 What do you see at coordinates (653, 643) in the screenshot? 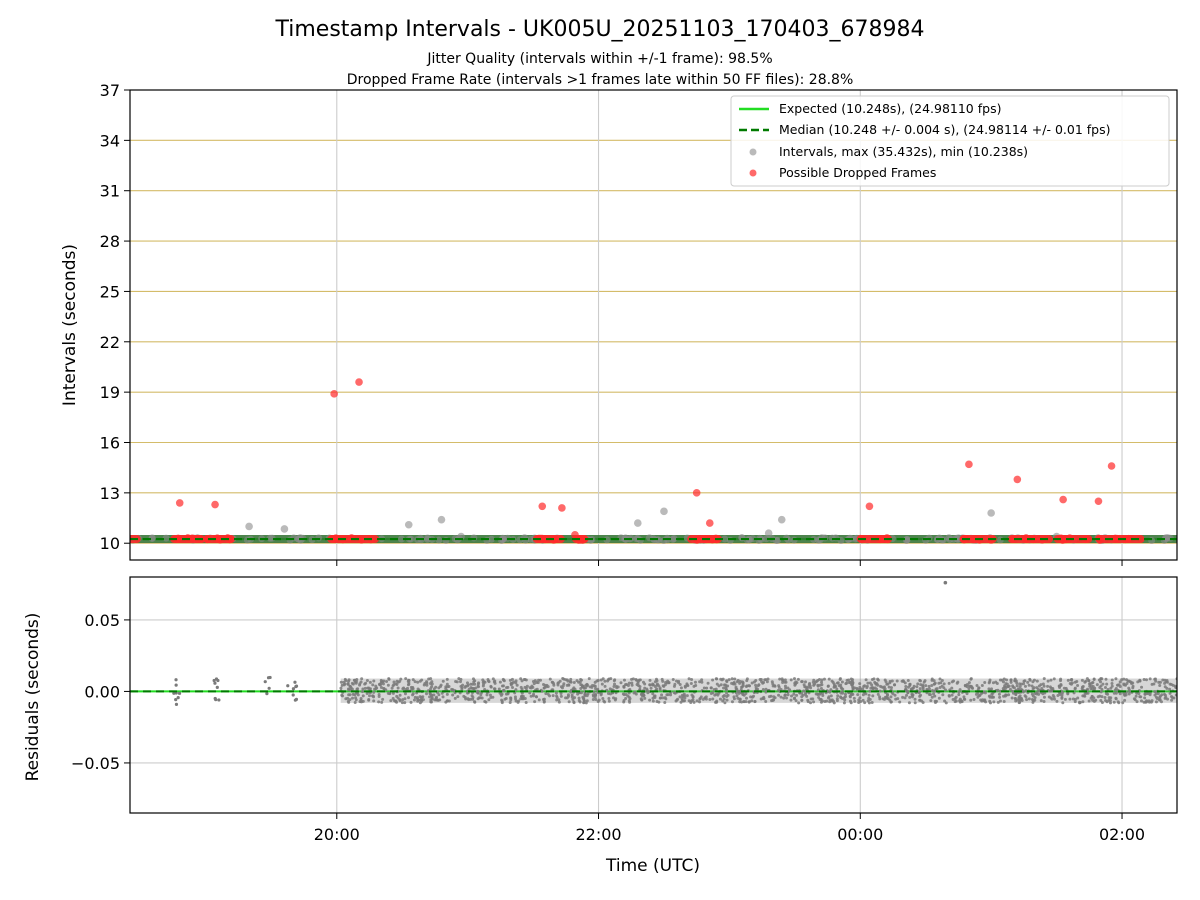
I see `residuals-data` at bounding box center [653, 643].